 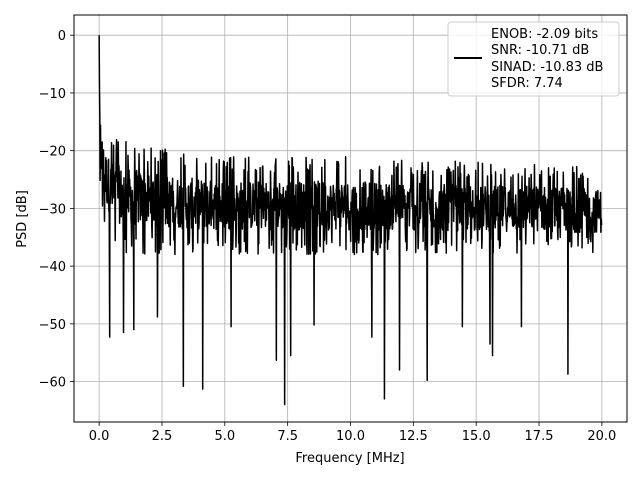 I want to click on legend-box, so click(x=533, y=59).